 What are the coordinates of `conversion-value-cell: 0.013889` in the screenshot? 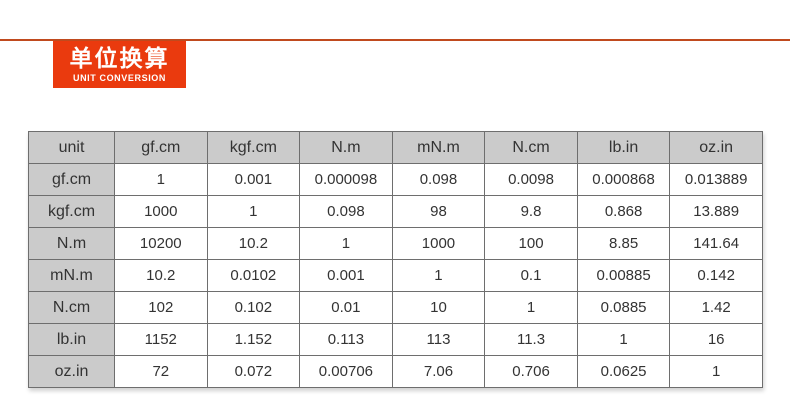 It's located at (716, 179).